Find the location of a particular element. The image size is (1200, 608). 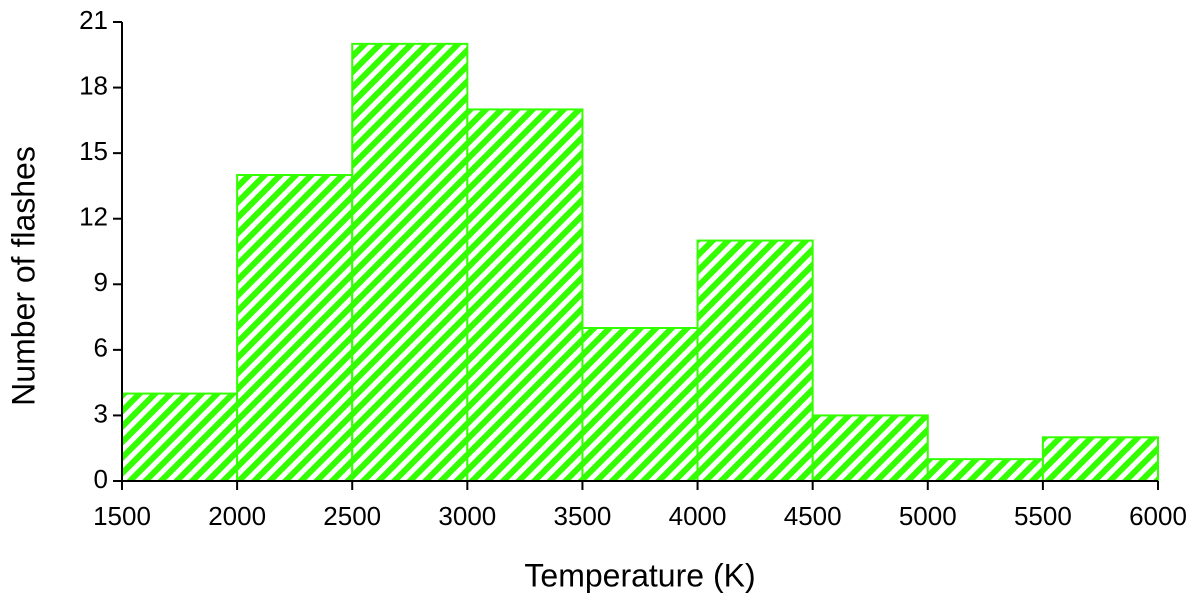

x-tick-label: 6000 is located at coordinates (1158, 516).